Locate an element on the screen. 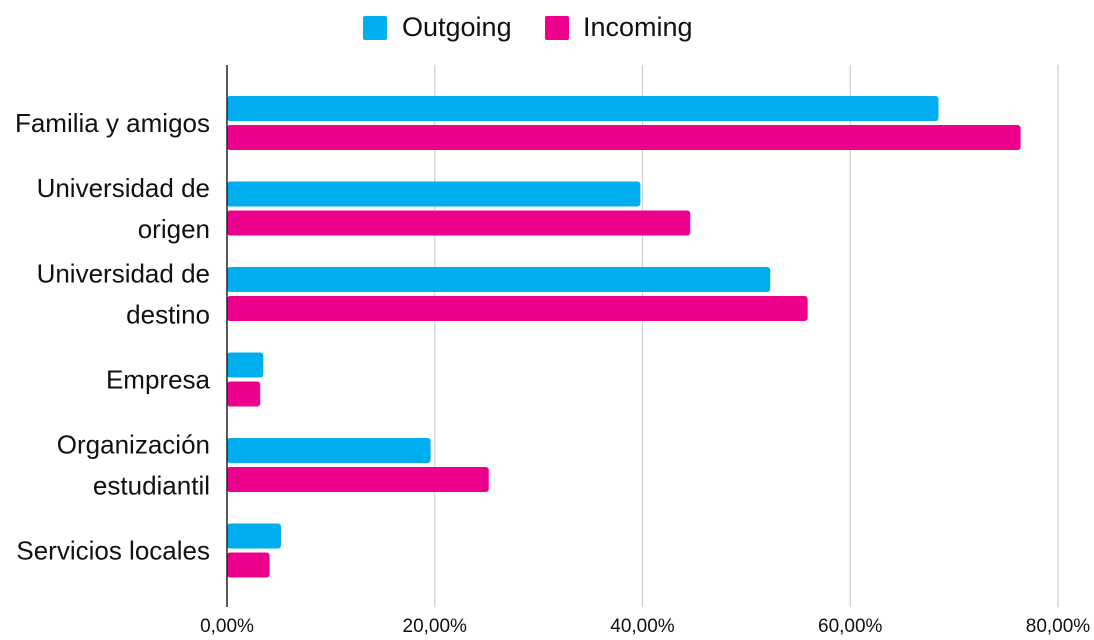 Image resolution: width=1094 pixels, height=640 pixels. category-label: Familia y amigos is located at coordinates (112, 123).